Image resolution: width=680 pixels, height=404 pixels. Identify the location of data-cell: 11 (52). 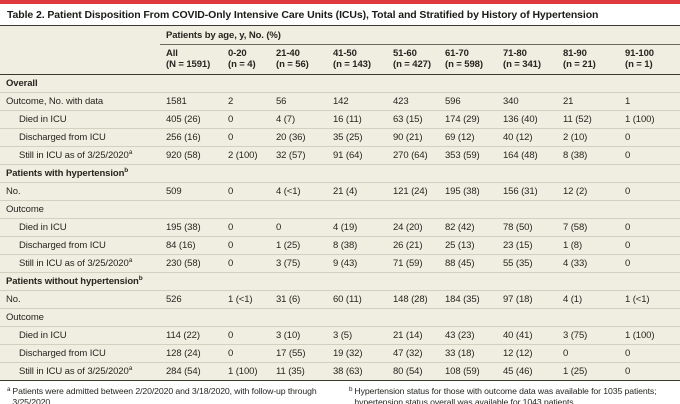
(588, 119).